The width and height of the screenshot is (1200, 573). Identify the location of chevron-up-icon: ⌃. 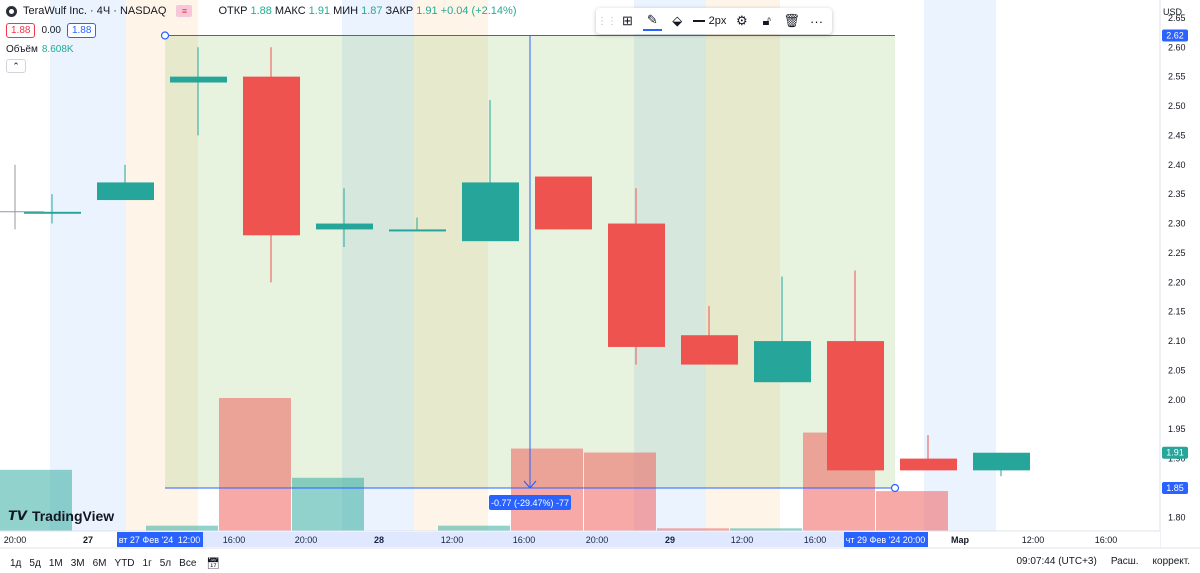
(16, 66).